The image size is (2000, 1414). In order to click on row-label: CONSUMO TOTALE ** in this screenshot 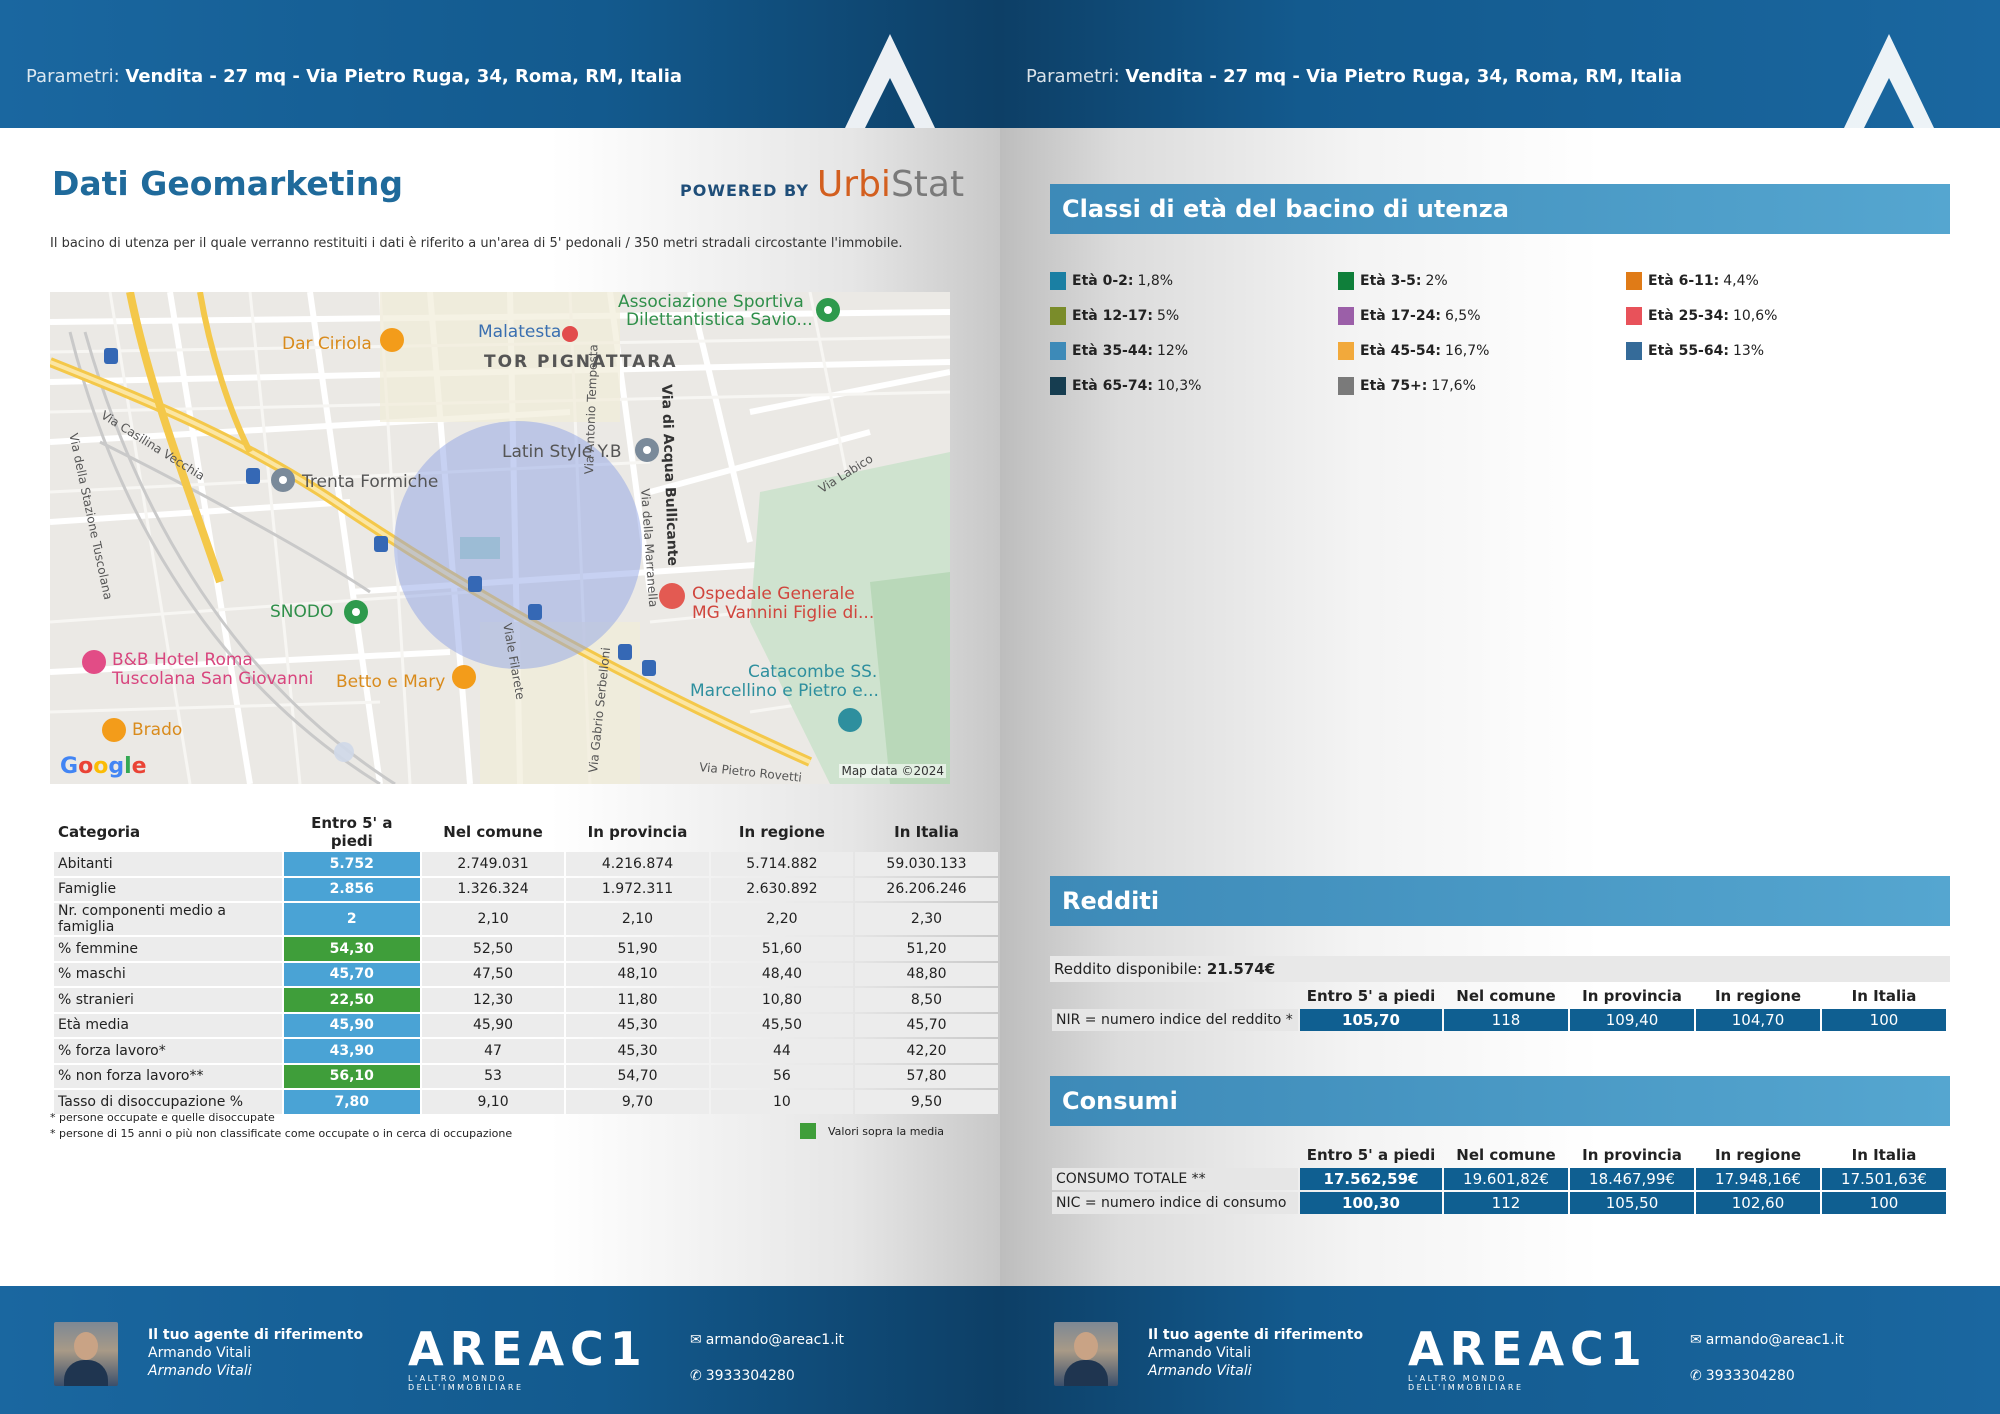, I will do `click(1175, 1179)`.